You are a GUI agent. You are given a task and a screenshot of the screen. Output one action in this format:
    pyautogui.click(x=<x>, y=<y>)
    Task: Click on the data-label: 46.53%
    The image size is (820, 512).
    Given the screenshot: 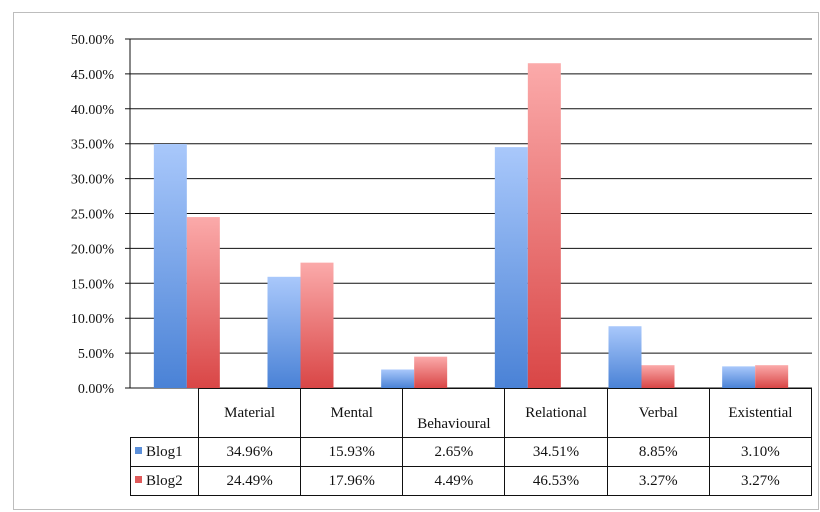 What is the action you would take?
    pyautogui.click(x=556, y=481)
    